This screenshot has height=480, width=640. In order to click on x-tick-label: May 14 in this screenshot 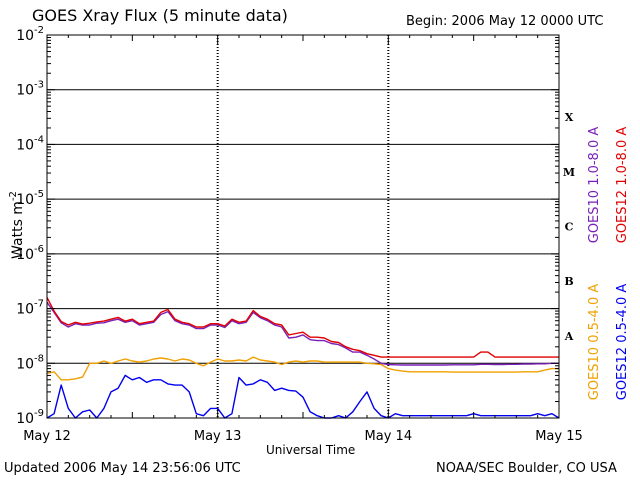, I will do `click(389, 436)`.